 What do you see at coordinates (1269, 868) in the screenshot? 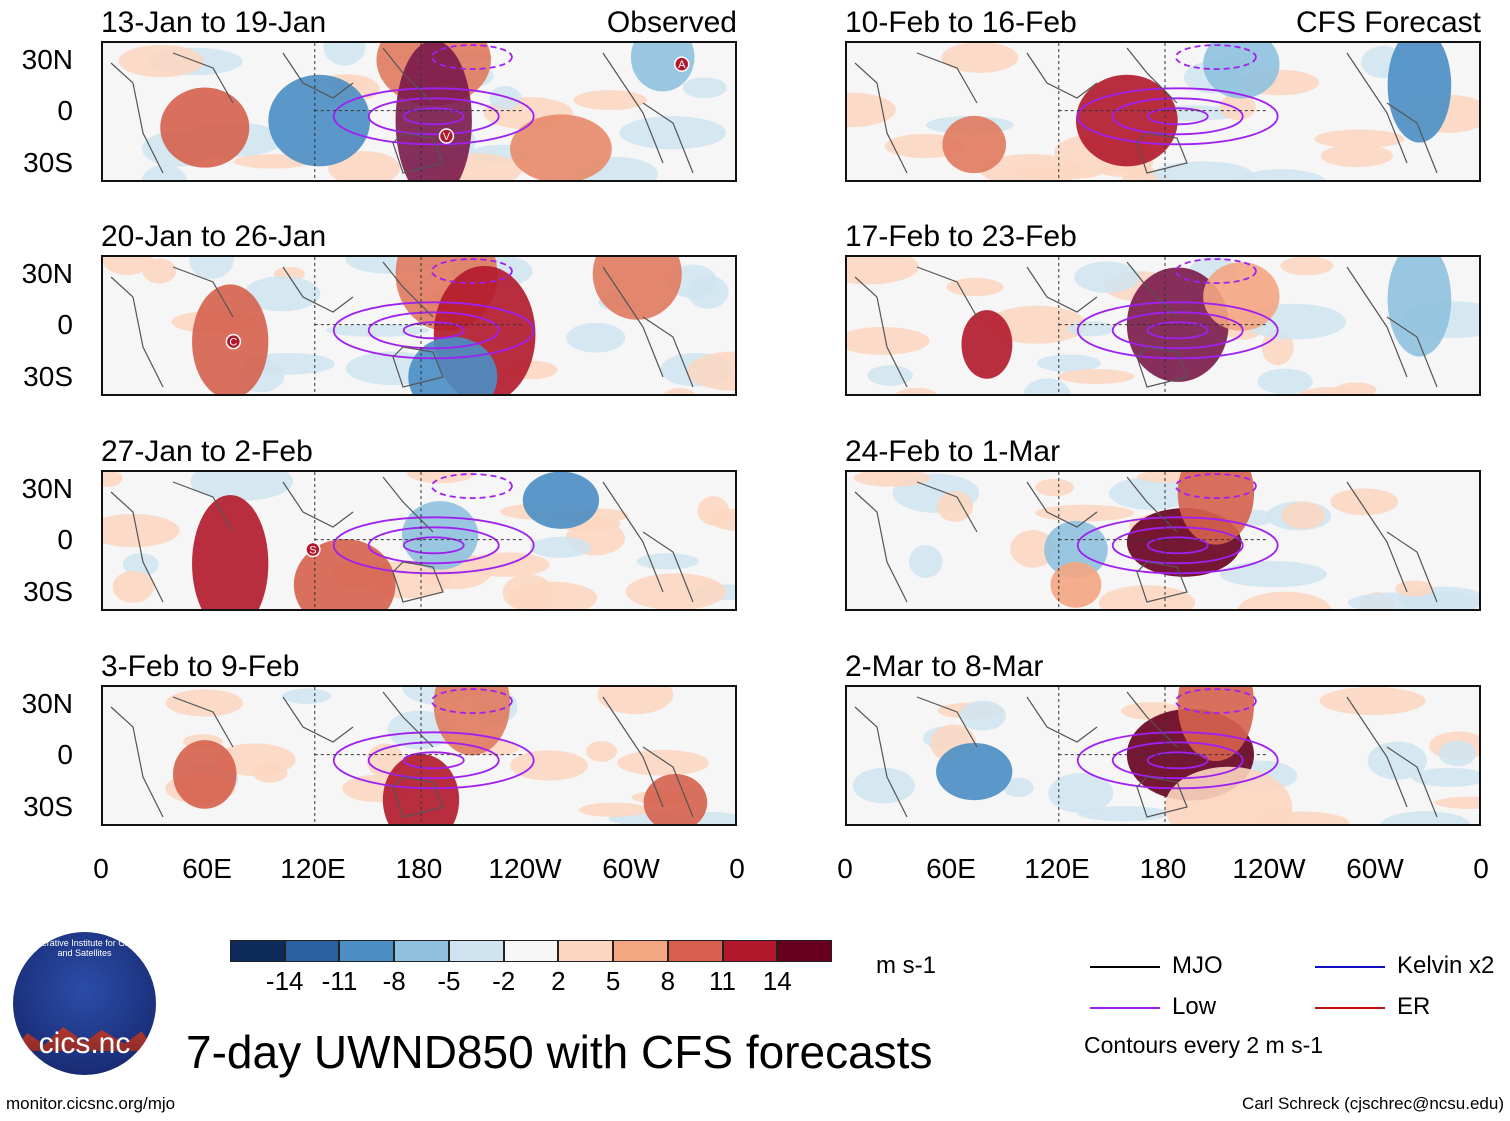
I see `lon-label: 120W` at bounding box center [1269, 868].